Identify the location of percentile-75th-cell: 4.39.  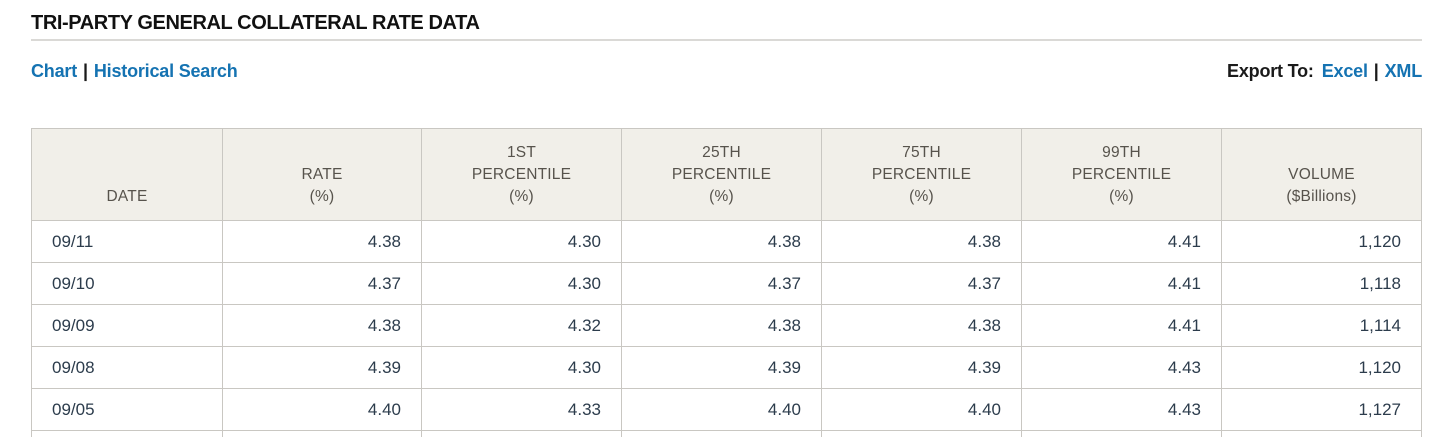
(921, 367).